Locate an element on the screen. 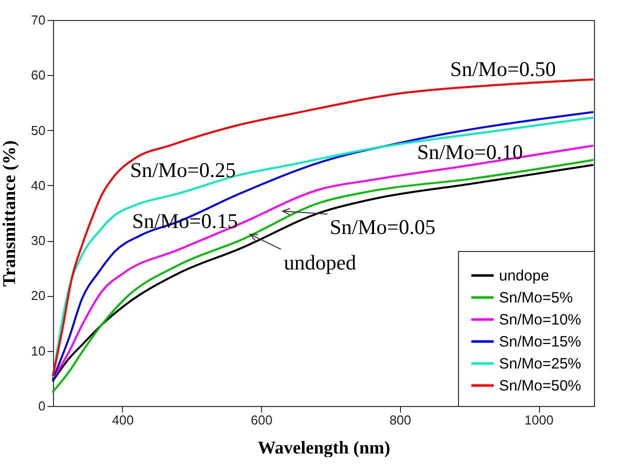  legend-label: undope is located at coordinates (524, 276).